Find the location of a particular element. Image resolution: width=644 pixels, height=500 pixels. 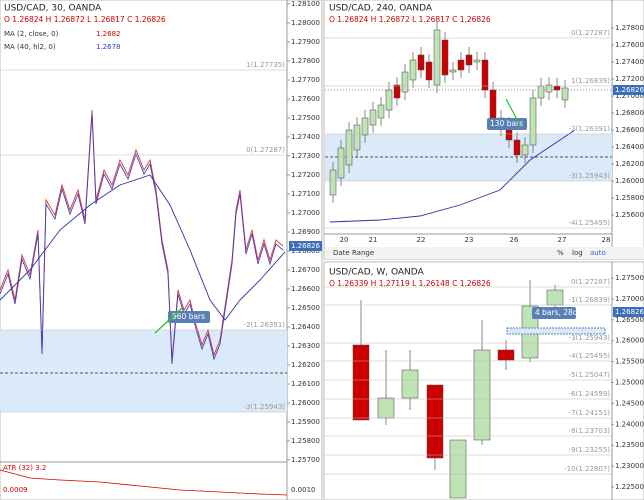

price-label: 1.25600 is located at coordinates (629, 215).